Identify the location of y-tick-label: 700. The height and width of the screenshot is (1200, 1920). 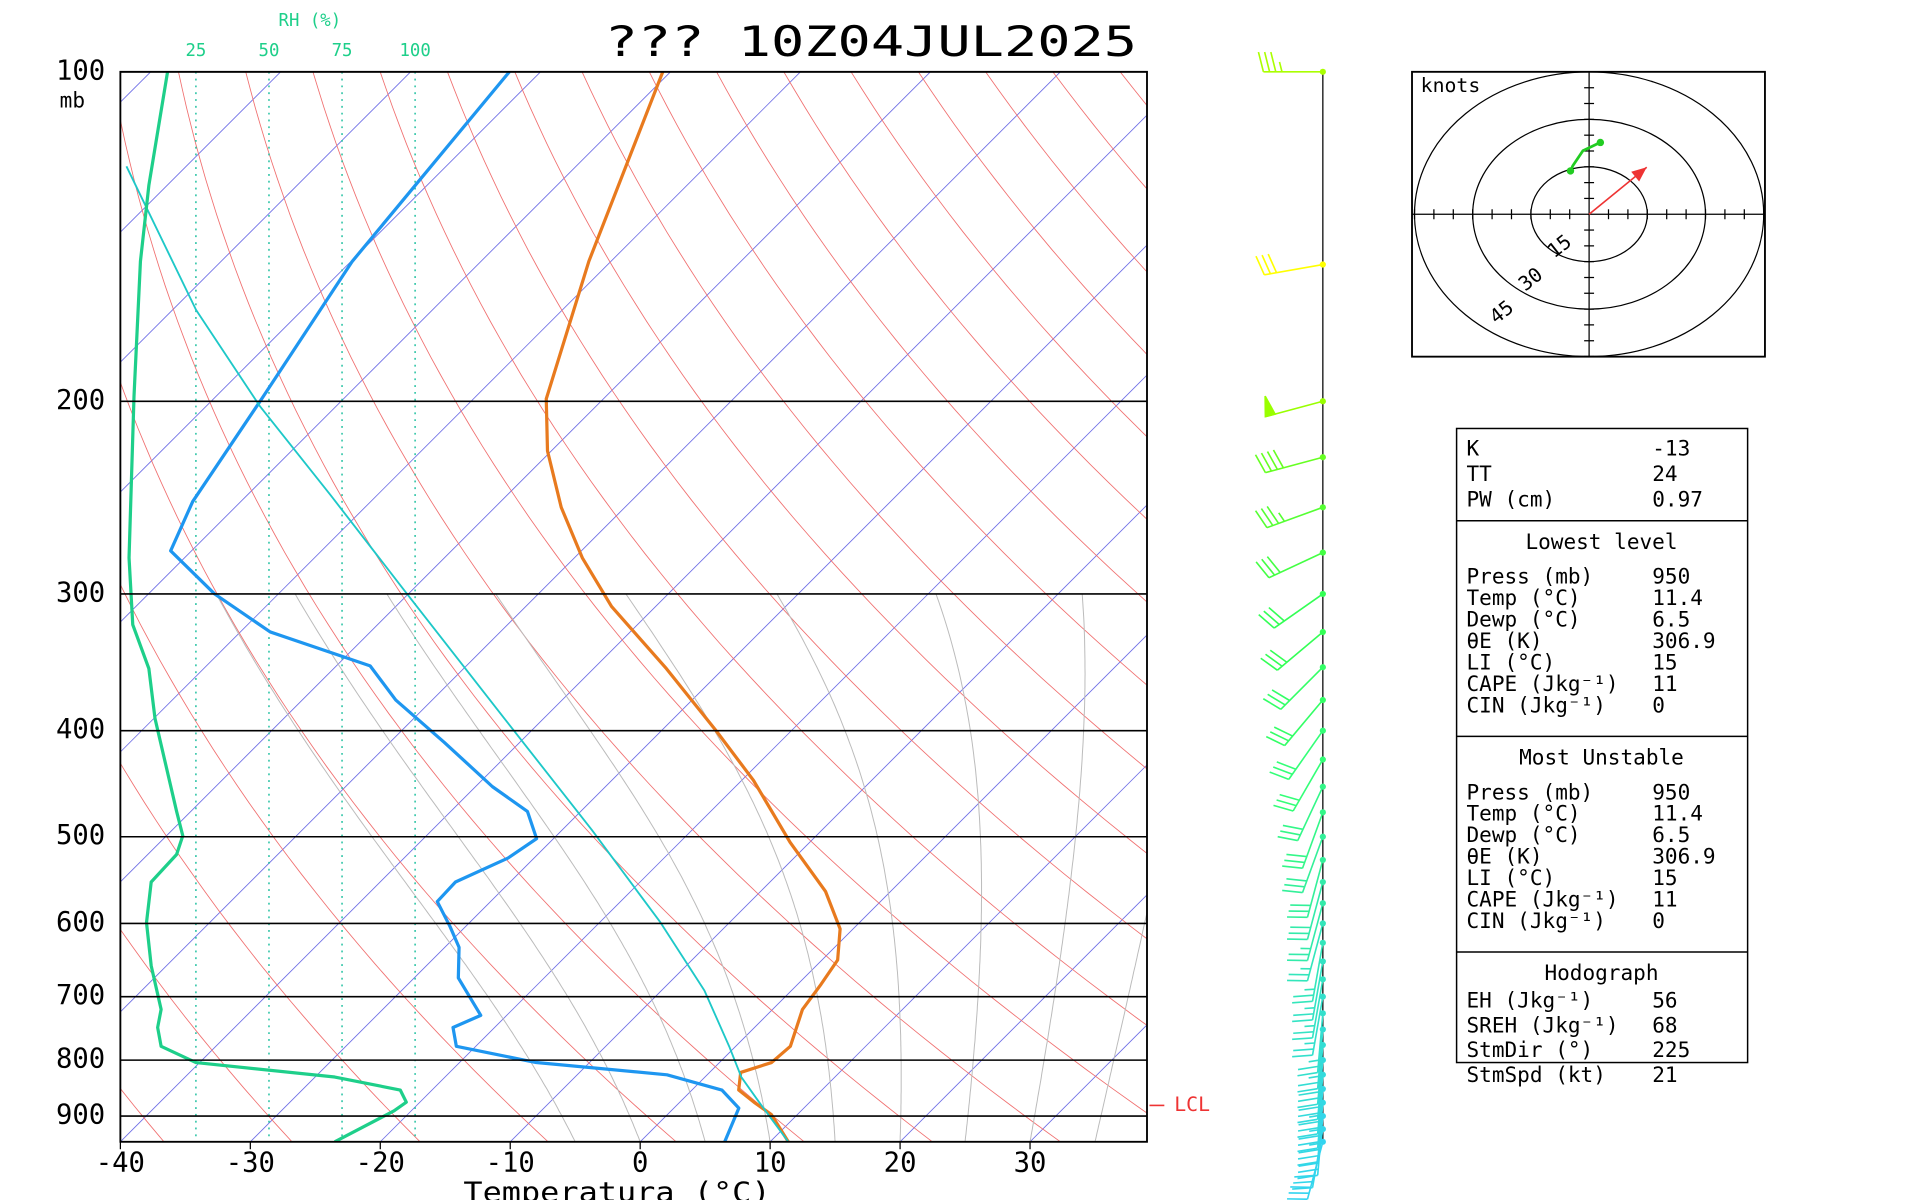
(80, 995).